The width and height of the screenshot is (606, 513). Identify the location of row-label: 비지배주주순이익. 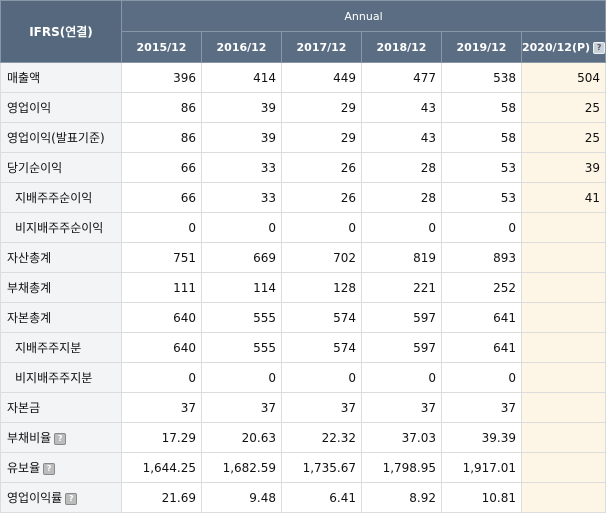
(61, 227).